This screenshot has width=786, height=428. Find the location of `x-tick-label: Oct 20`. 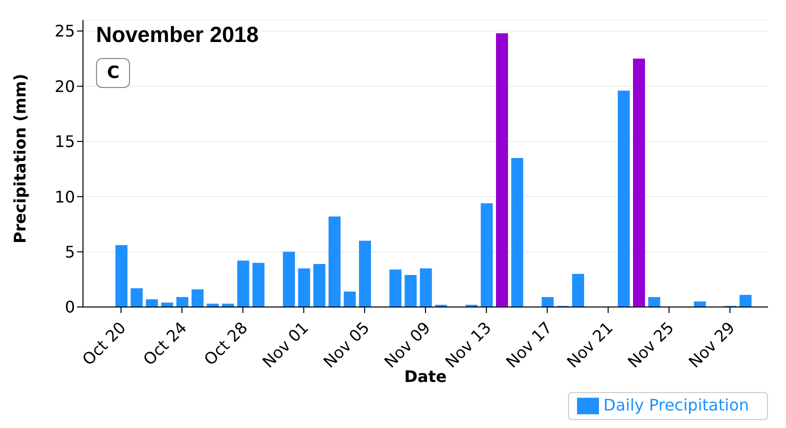

x-tick-label: Oct 20 is located at coordinates (104, 344).